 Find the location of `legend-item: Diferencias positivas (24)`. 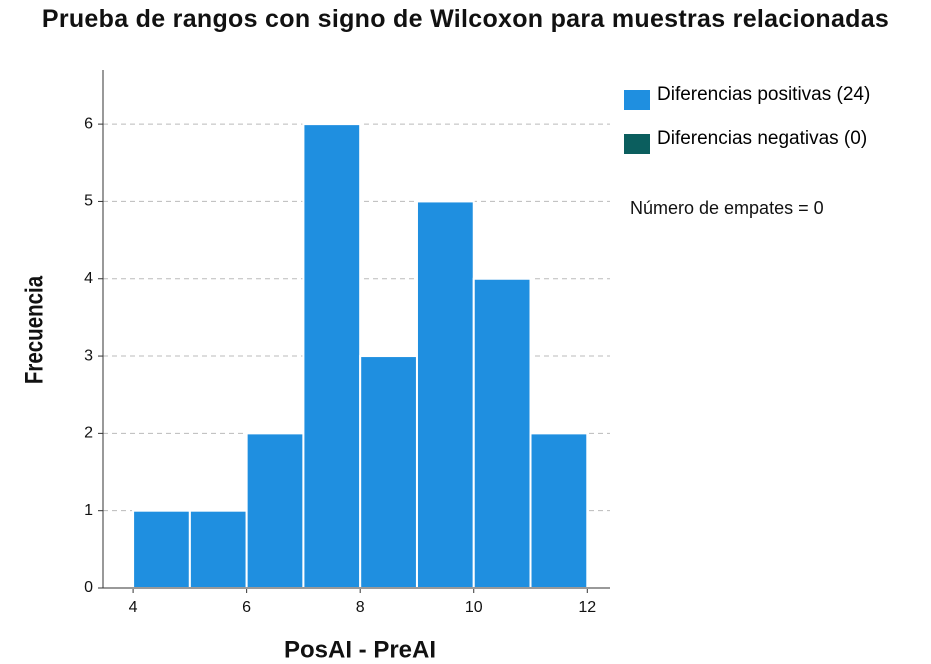

legend-item: Diferencias positivas (24) is located at coordinates (771, 97).